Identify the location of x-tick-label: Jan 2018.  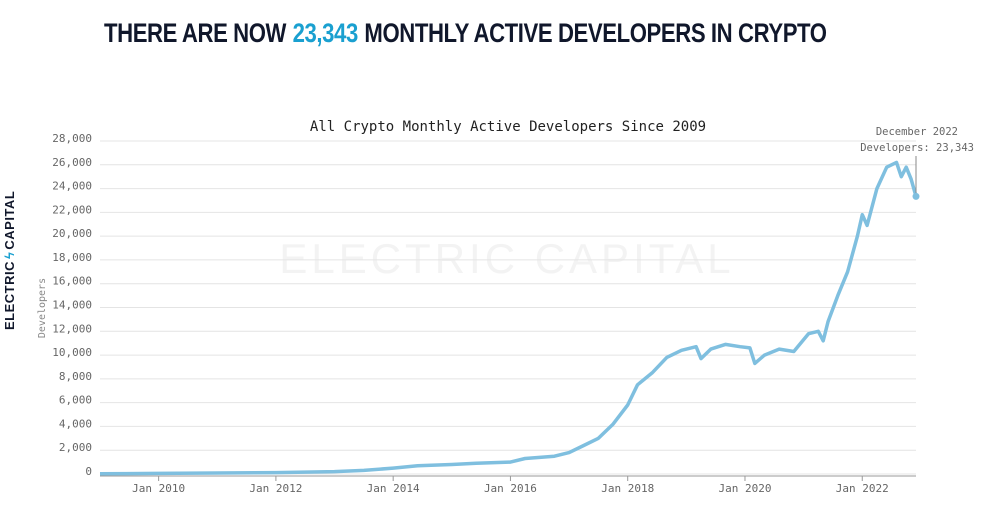
(627, 488).